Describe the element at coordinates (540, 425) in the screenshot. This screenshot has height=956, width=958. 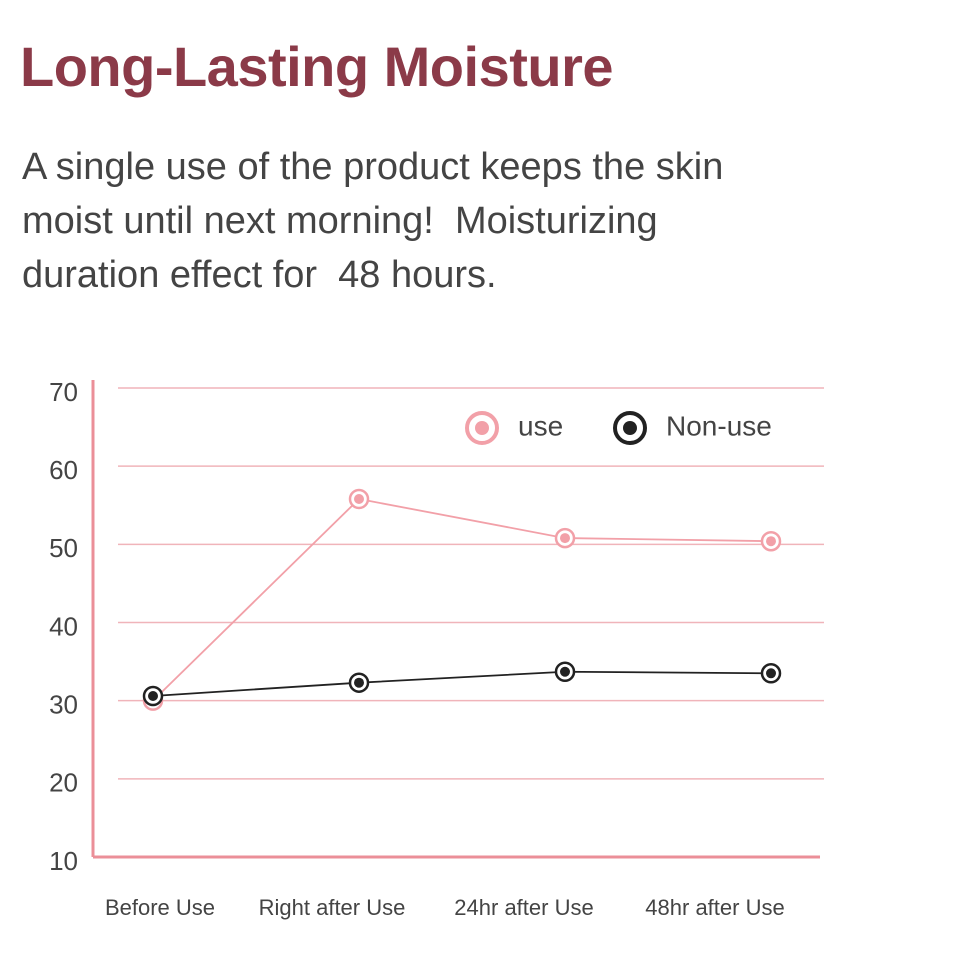
I see `legend-label: use` at that location.